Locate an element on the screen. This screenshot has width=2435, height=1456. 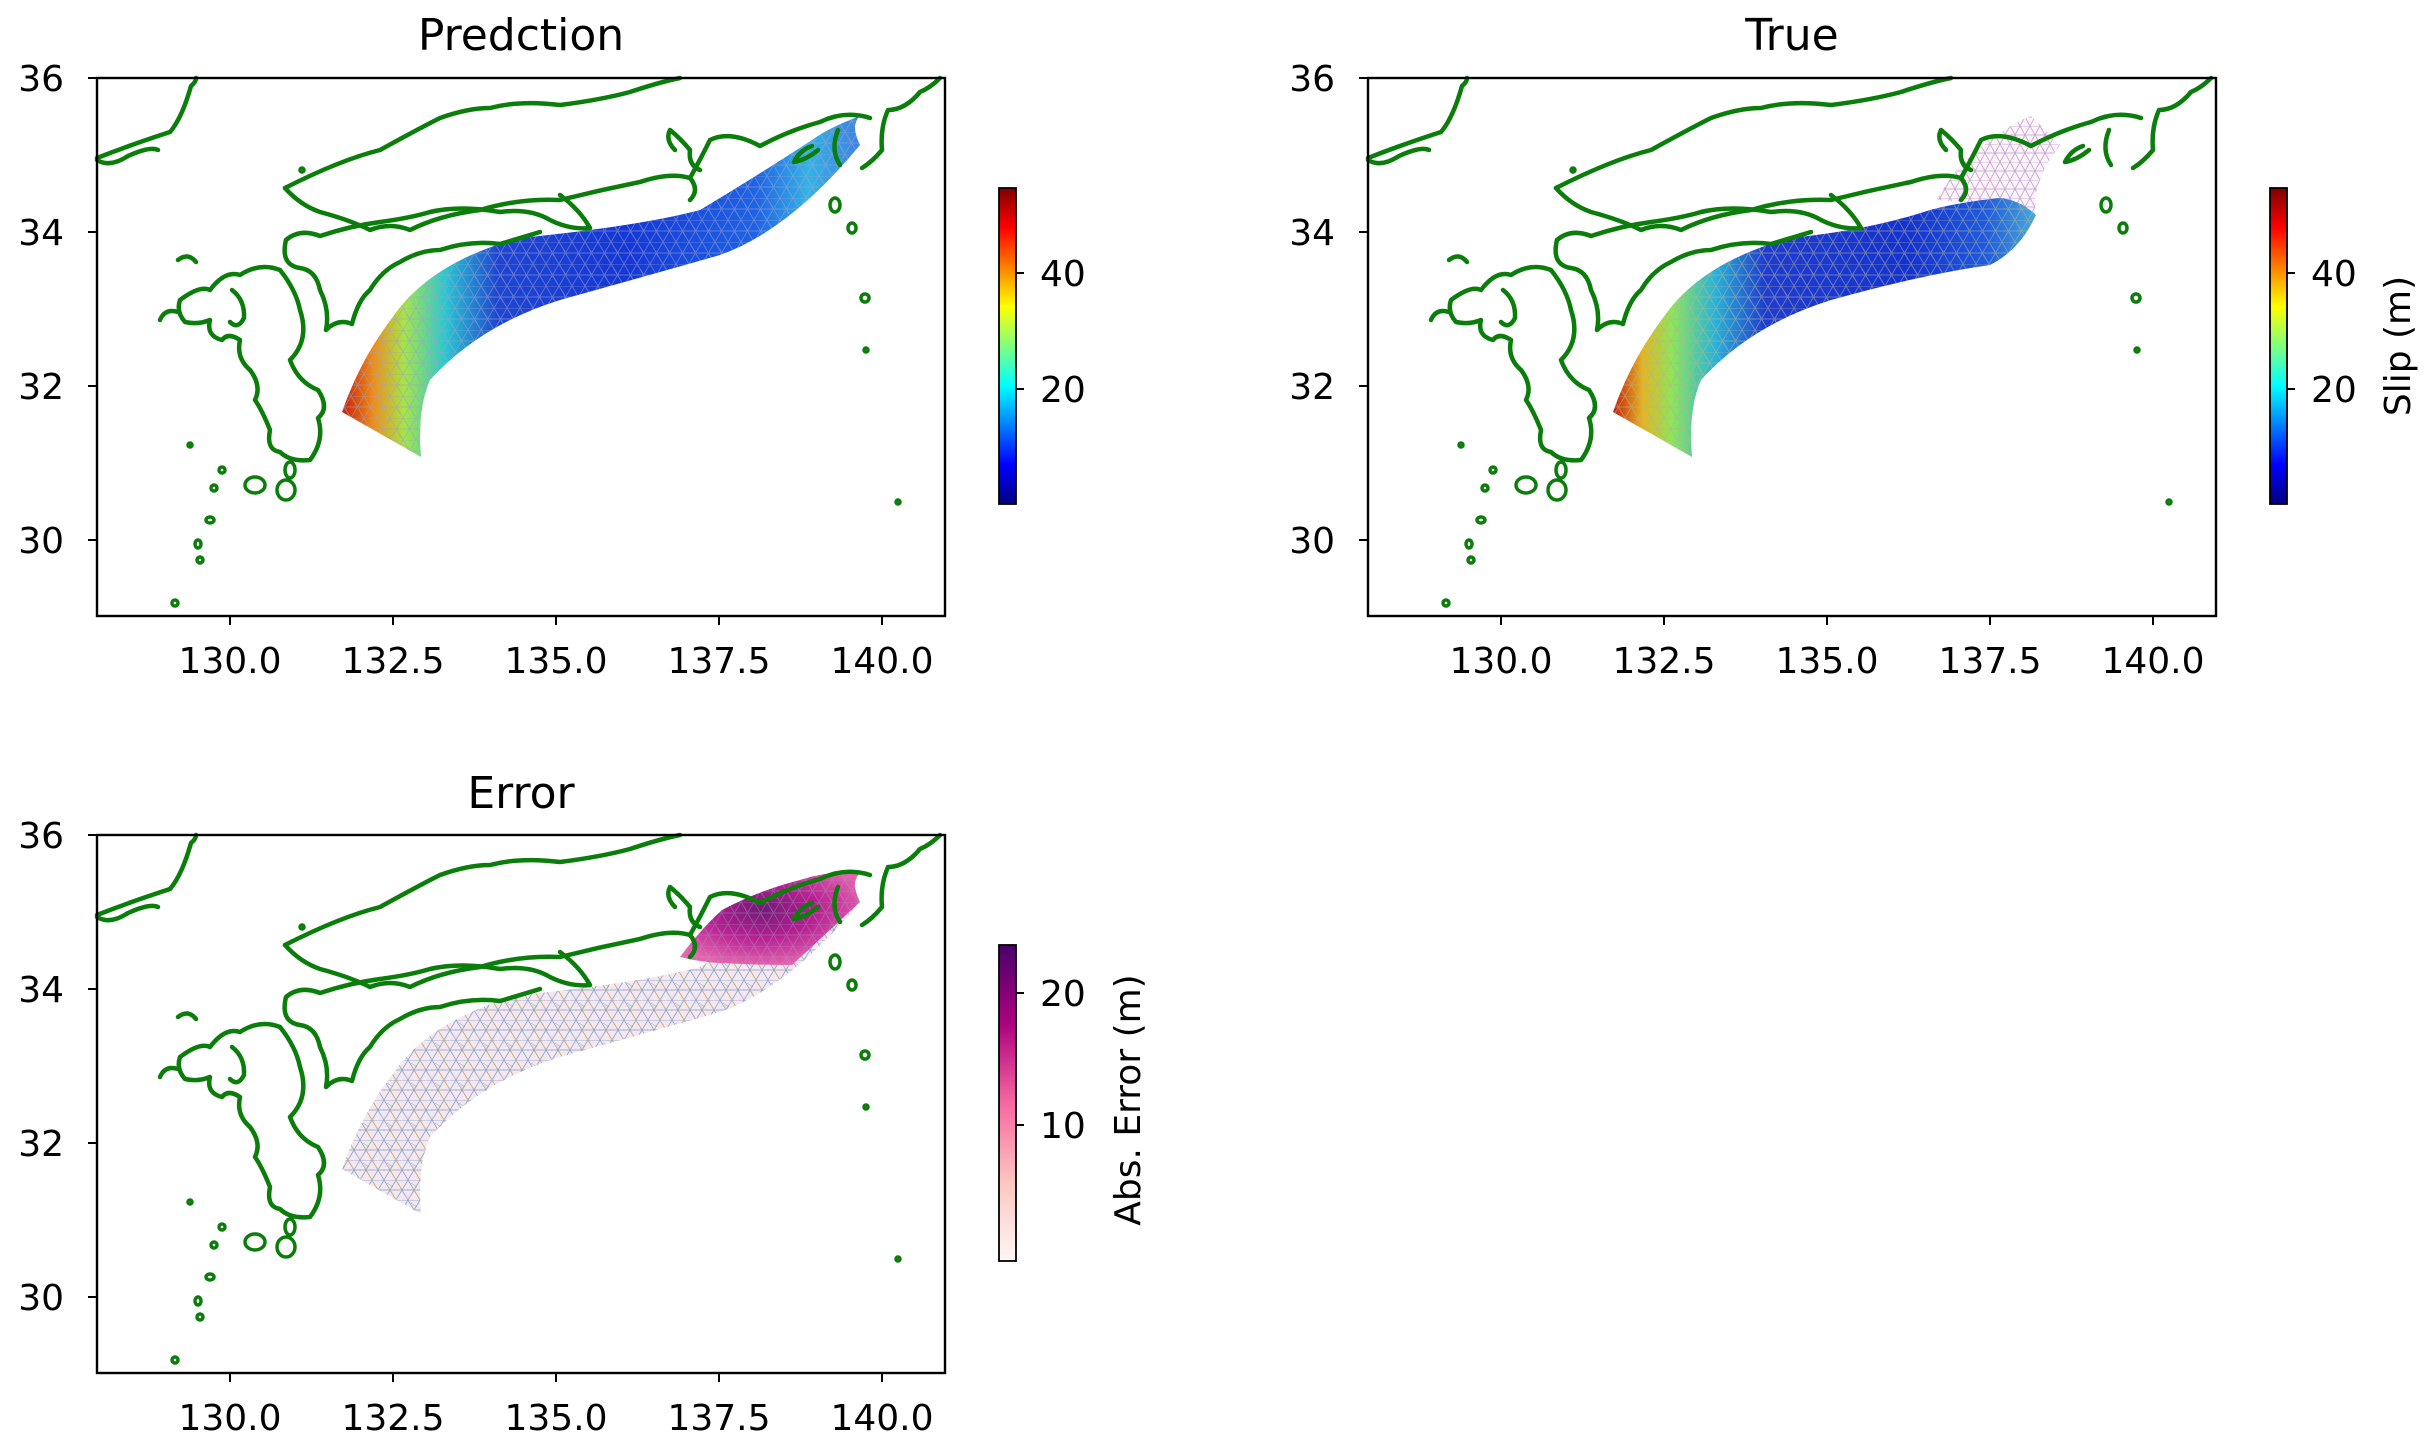
panel-title: Error is located at coordinates (521, 793).